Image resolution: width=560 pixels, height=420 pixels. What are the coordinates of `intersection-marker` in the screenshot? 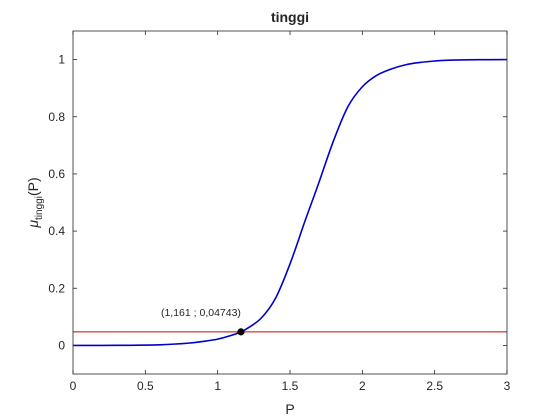 It's located at (241, 332).